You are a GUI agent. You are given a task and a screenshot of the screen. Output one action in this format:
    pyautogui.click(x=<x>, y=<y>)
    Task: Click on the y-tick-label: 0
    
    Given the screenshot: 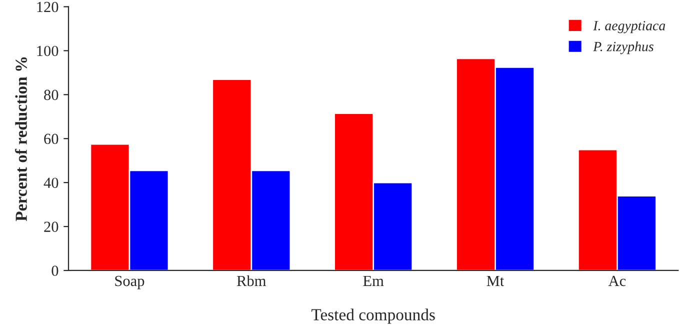 What is the action you would take?
    pyautogui.click(x=55, y=271)
    